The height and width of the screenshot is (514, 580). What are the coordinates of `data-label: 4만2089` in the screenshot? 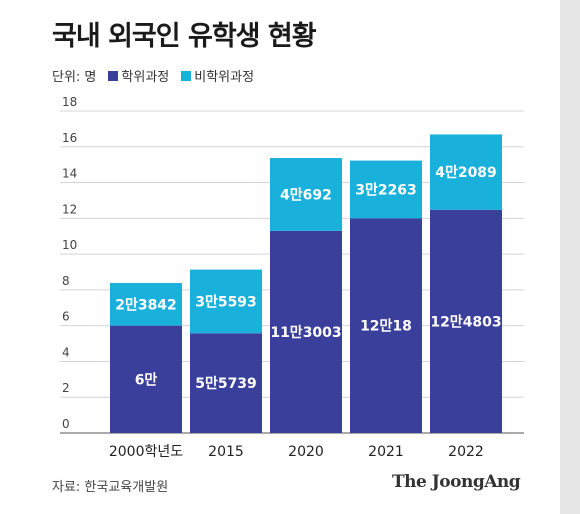 It's located at (466, 173).